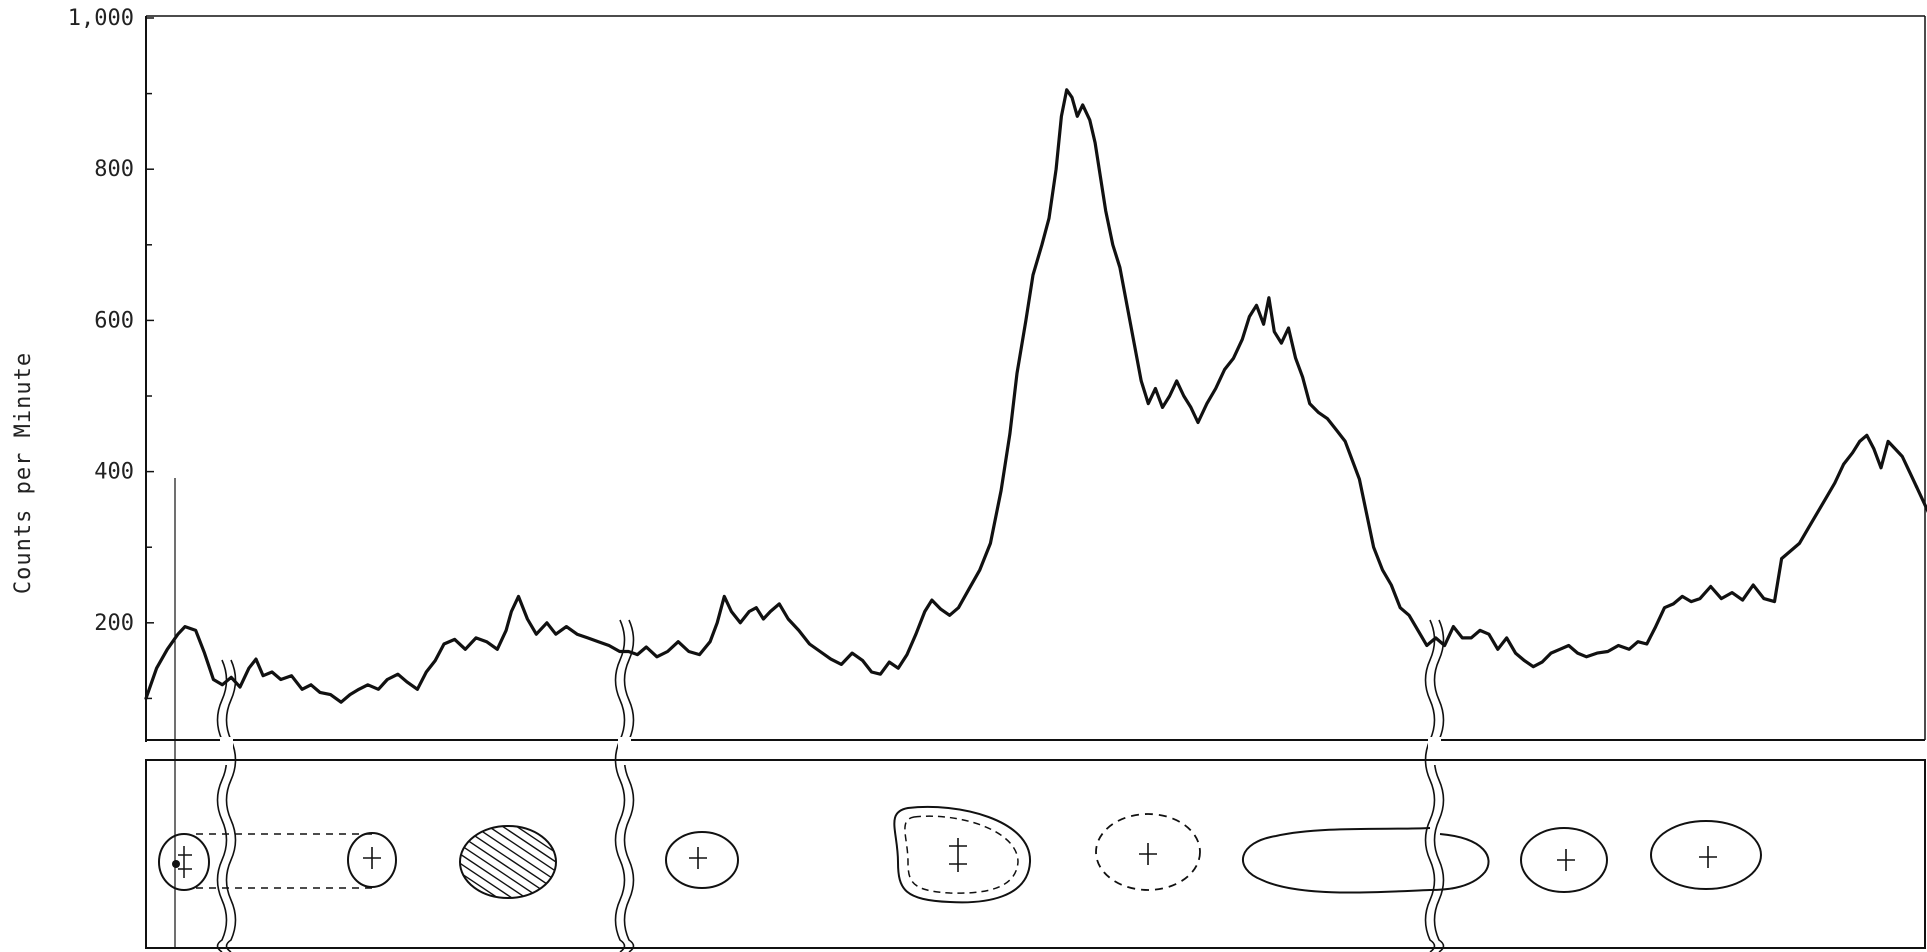 The height and width of the screenshot is (952, 1927). I want to click on y-tick-label: 400, so click(114, 472).